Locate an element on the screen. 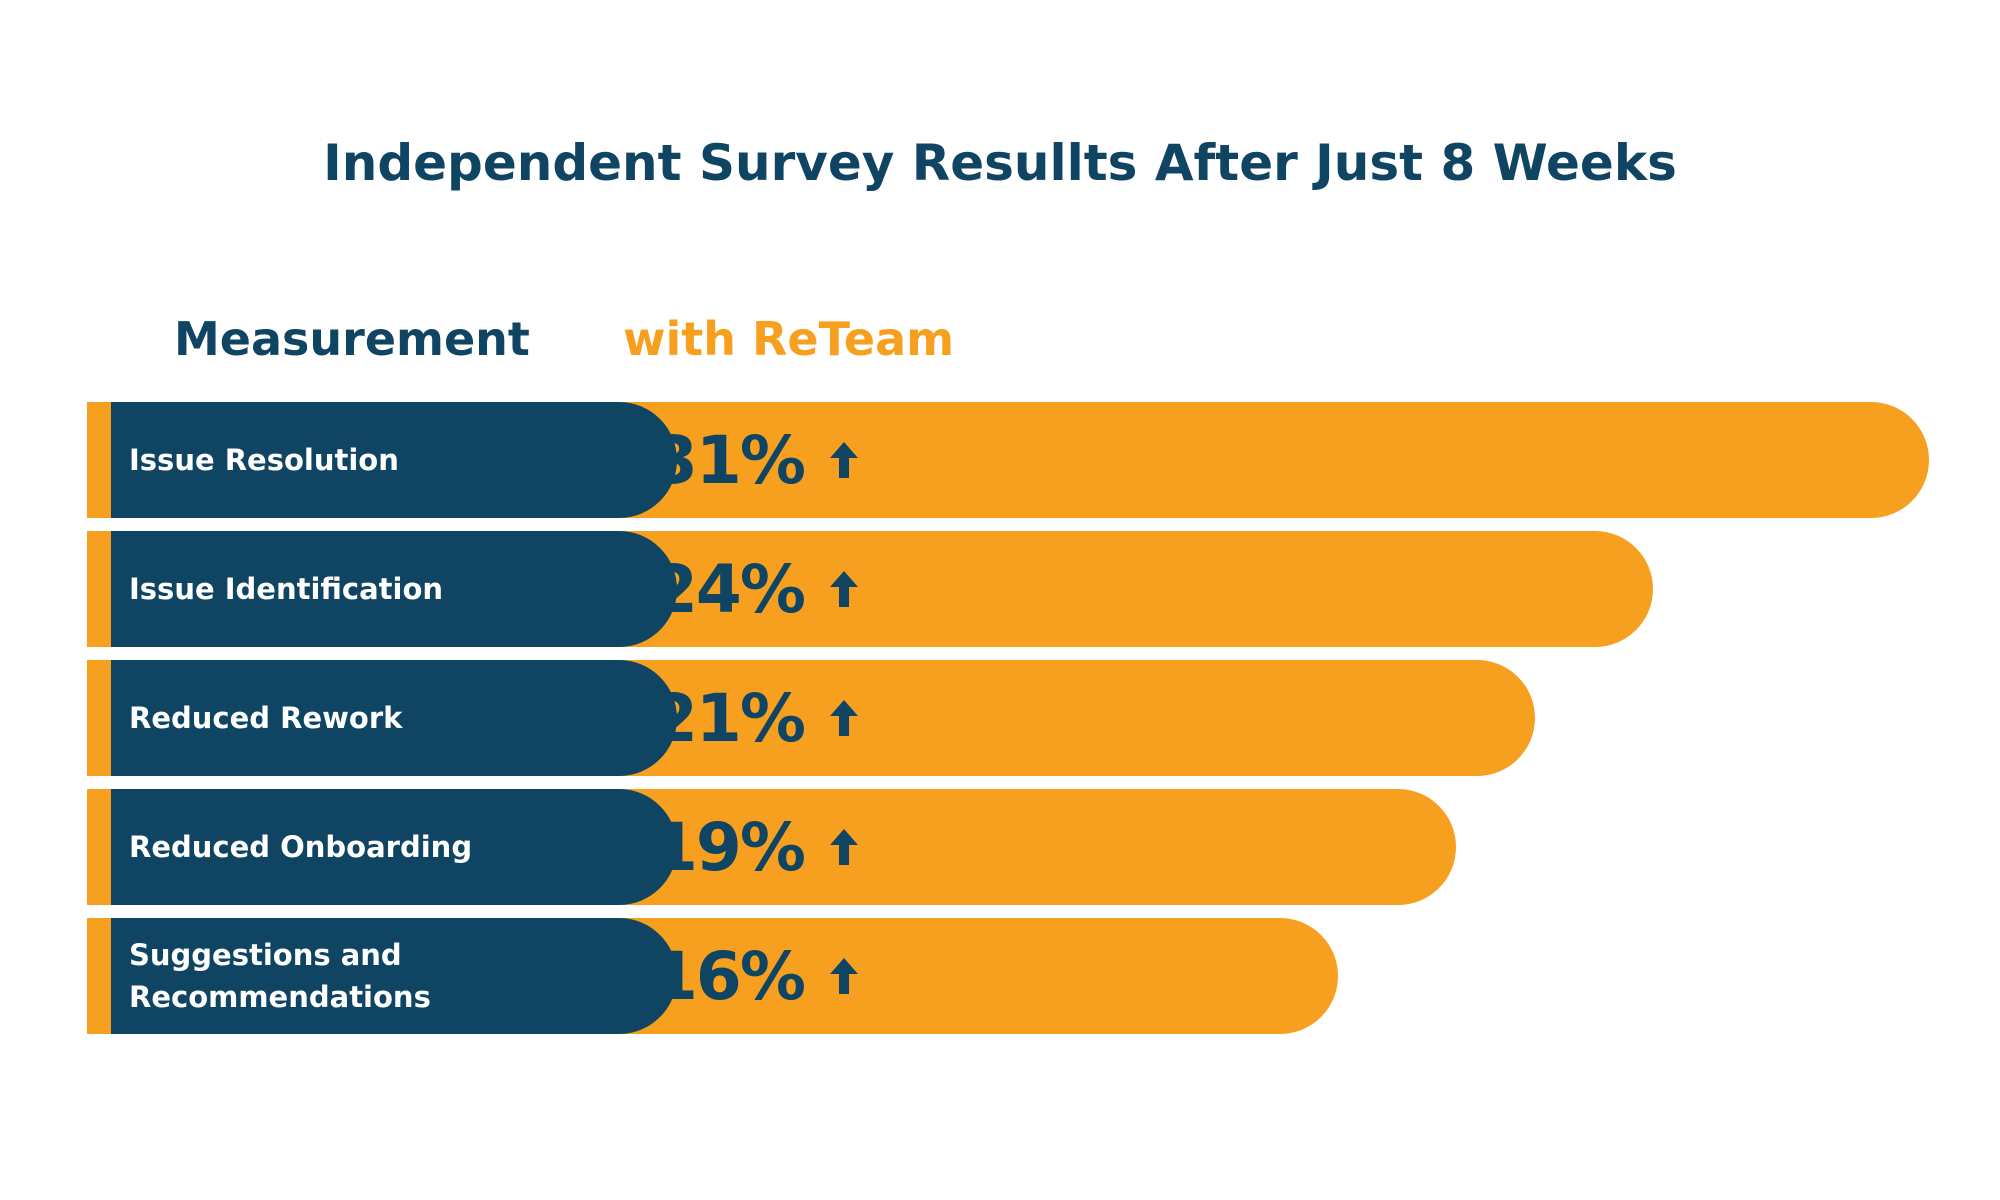  value-group: 21% is located at coordinates (757, 718).